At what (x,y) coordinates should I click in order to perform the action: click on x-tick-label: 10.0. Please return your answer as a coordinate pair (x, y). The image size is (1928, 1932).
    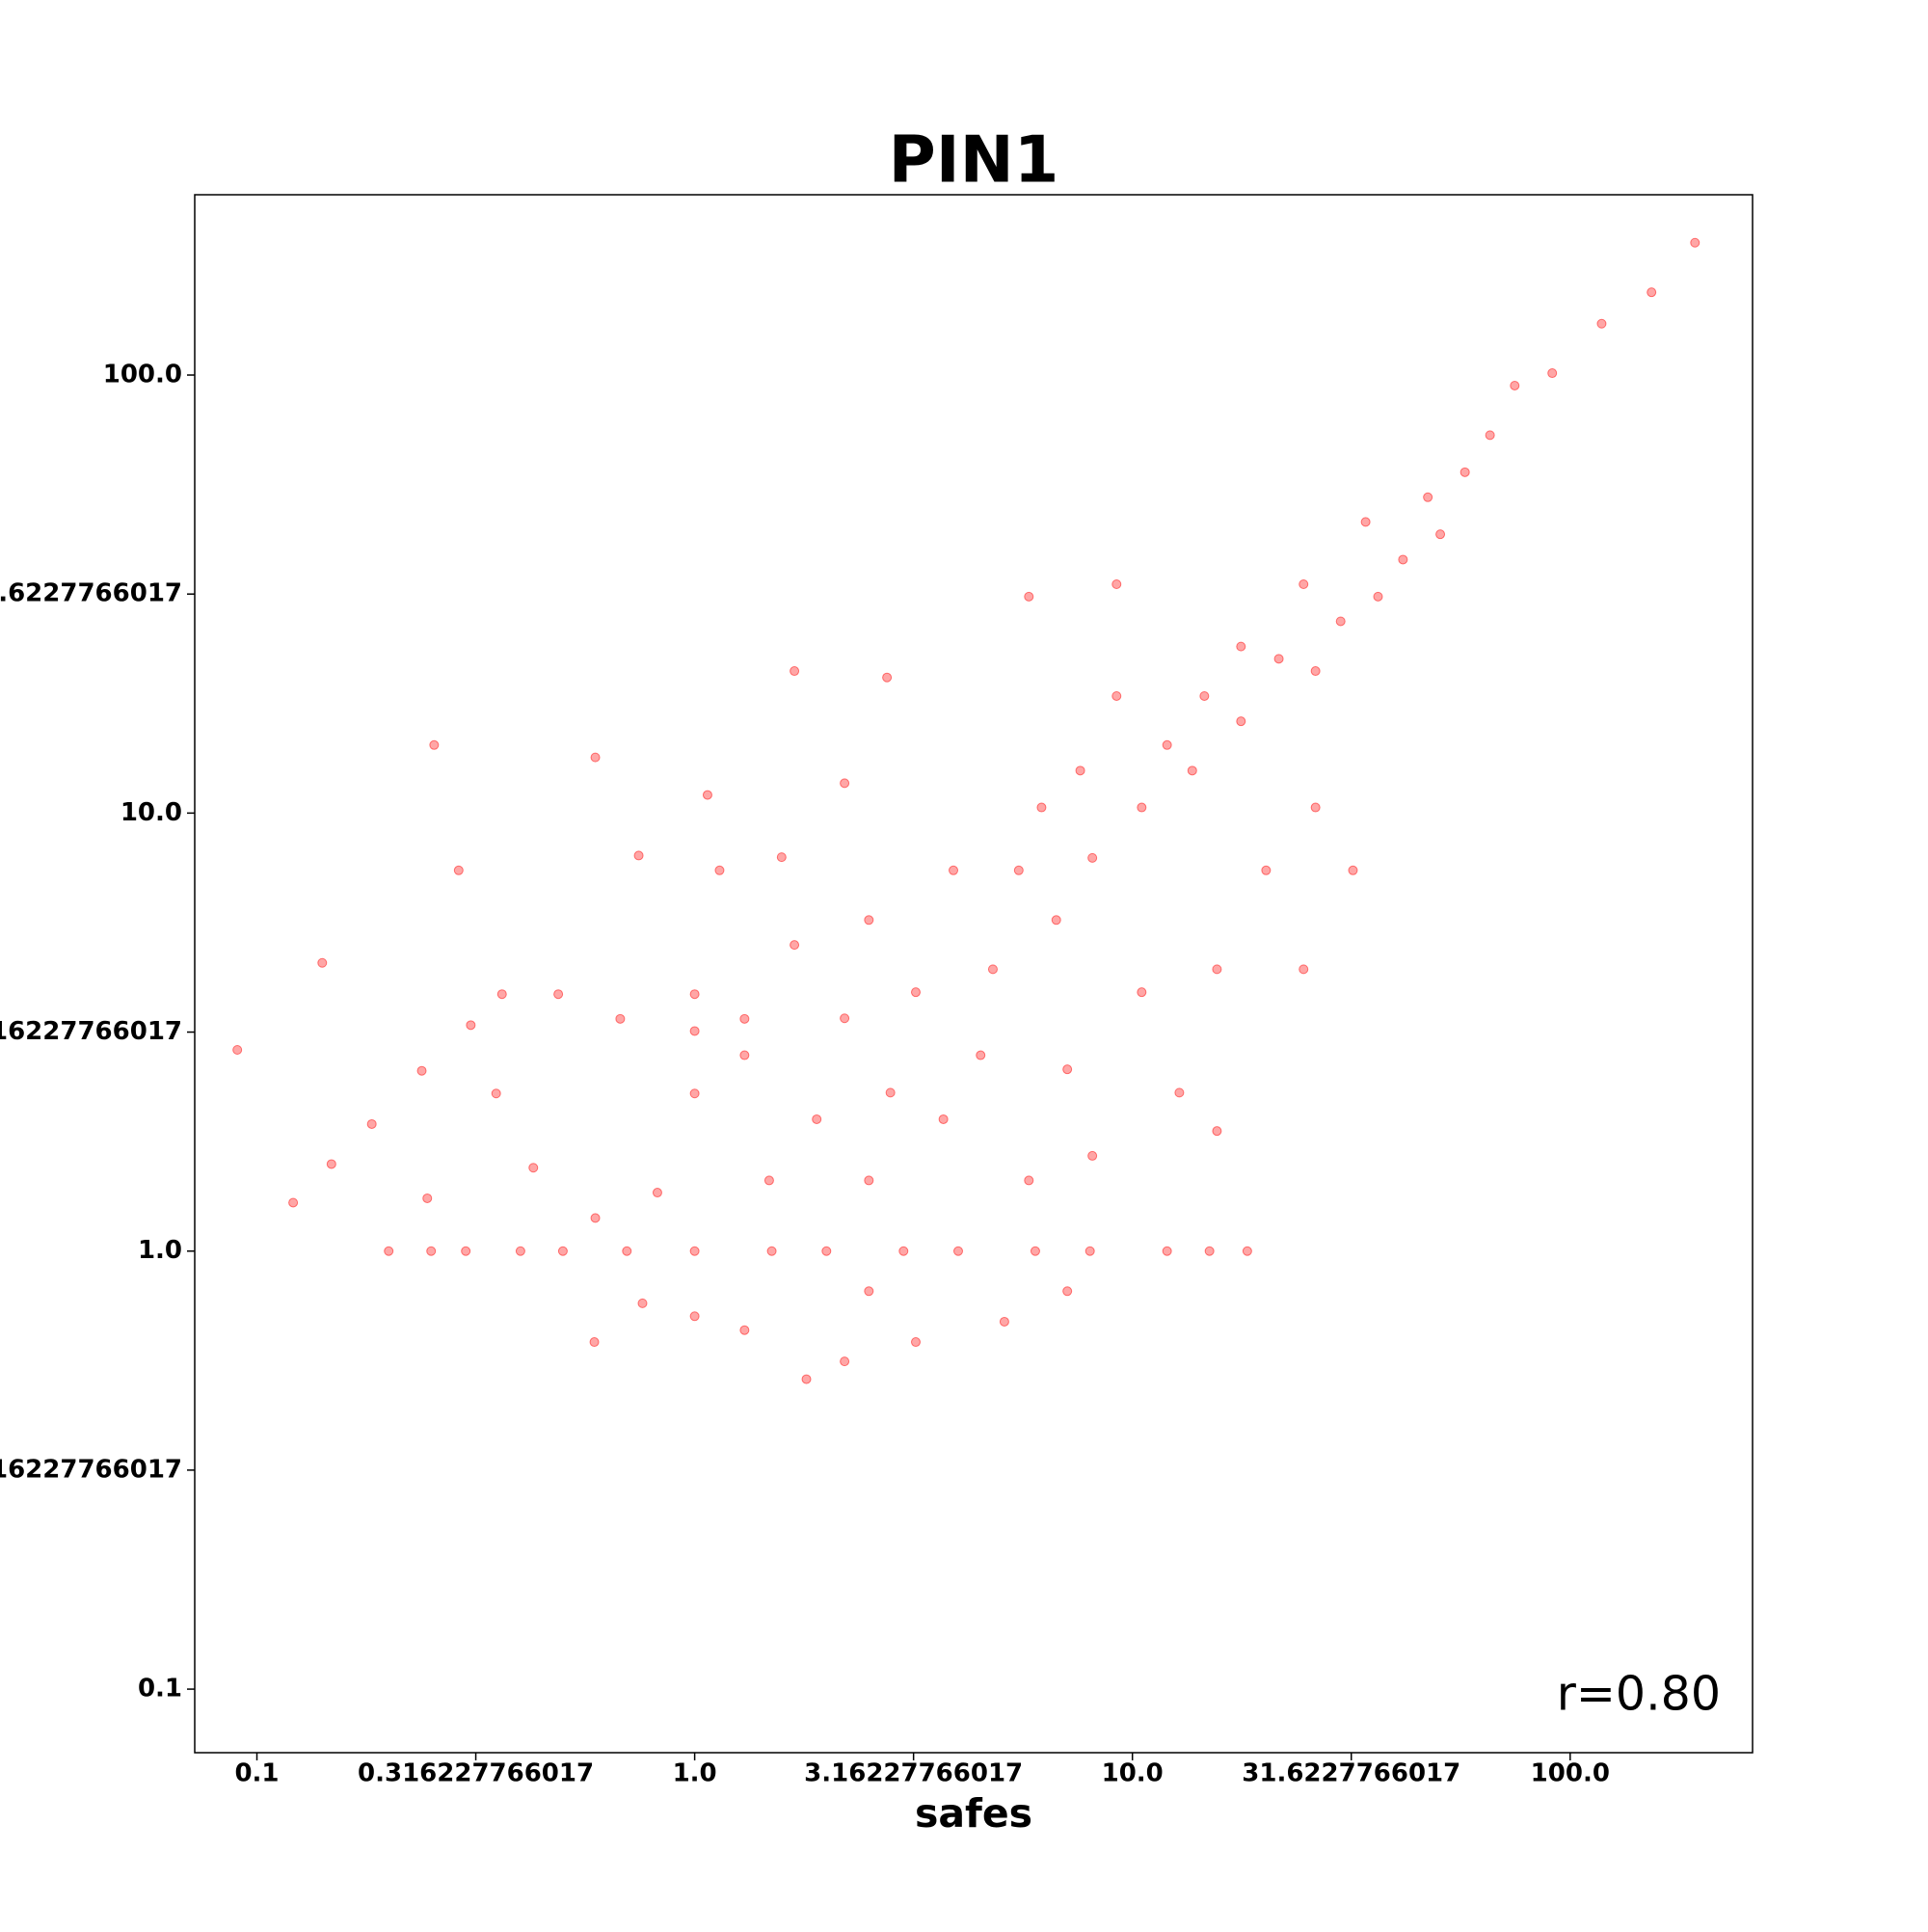
    Looking at the image, I should click on (1133, 1774).